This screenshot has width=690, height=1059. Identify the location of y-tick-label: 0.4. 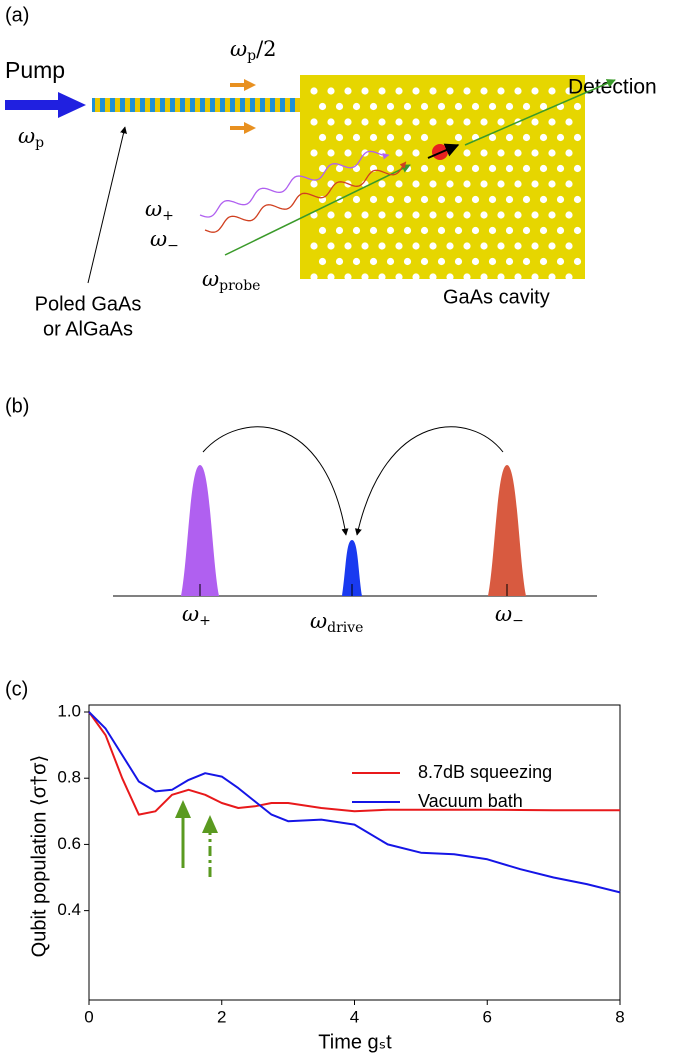
(69, 909).